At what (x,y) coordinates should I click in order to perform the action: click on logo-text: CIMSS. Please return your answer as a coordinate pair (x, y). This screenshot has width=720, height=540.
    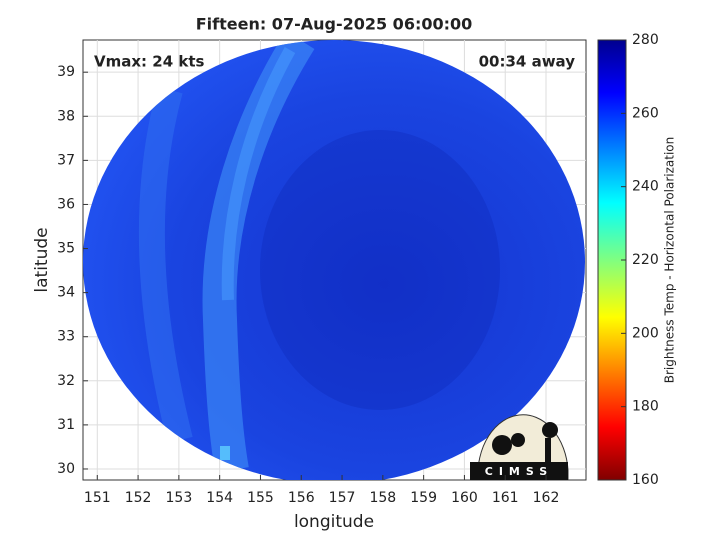
    Looking at the image, I should click on (519, 471).